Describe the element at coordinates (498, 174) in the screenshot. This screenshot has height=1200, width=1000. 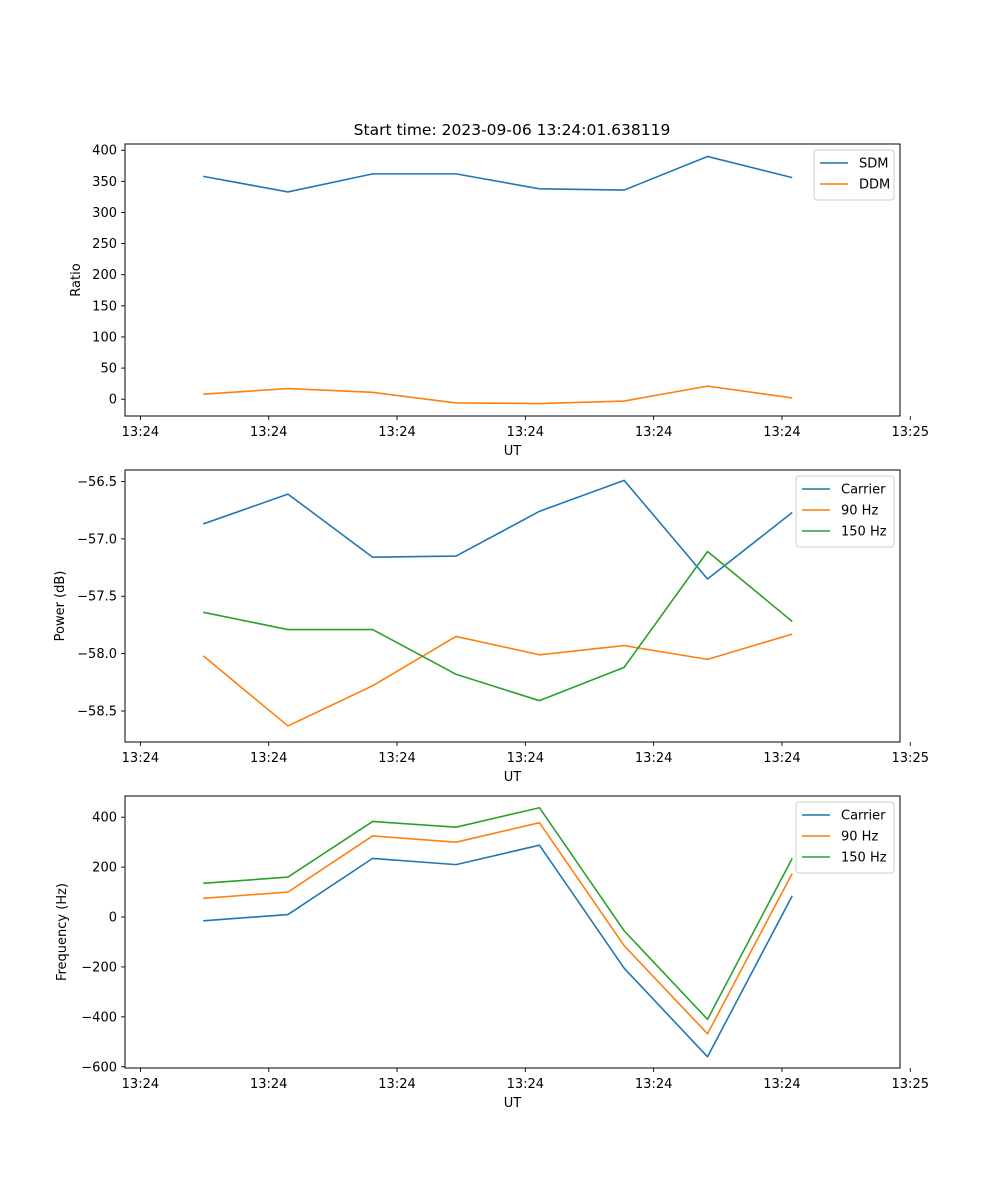
I see `series-line-sdm` at that location.